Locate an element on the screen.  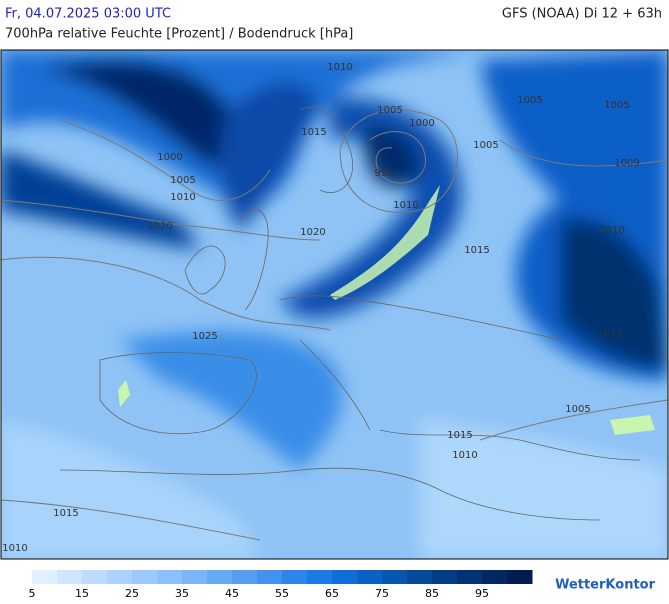
legend-tick-label: 15 is located at coordinates (82, 593).